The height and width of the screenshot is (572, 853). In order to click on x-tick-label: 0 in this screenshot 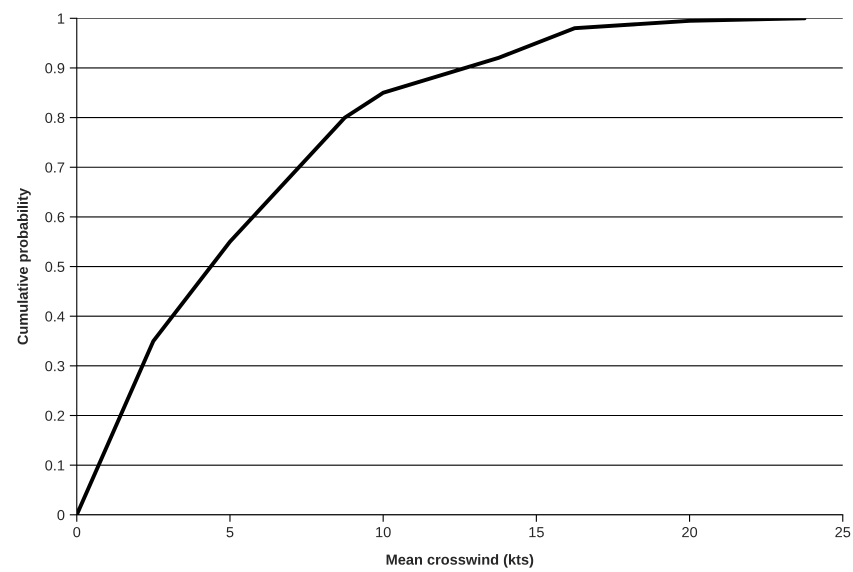, I will do `click(76, 532)`.